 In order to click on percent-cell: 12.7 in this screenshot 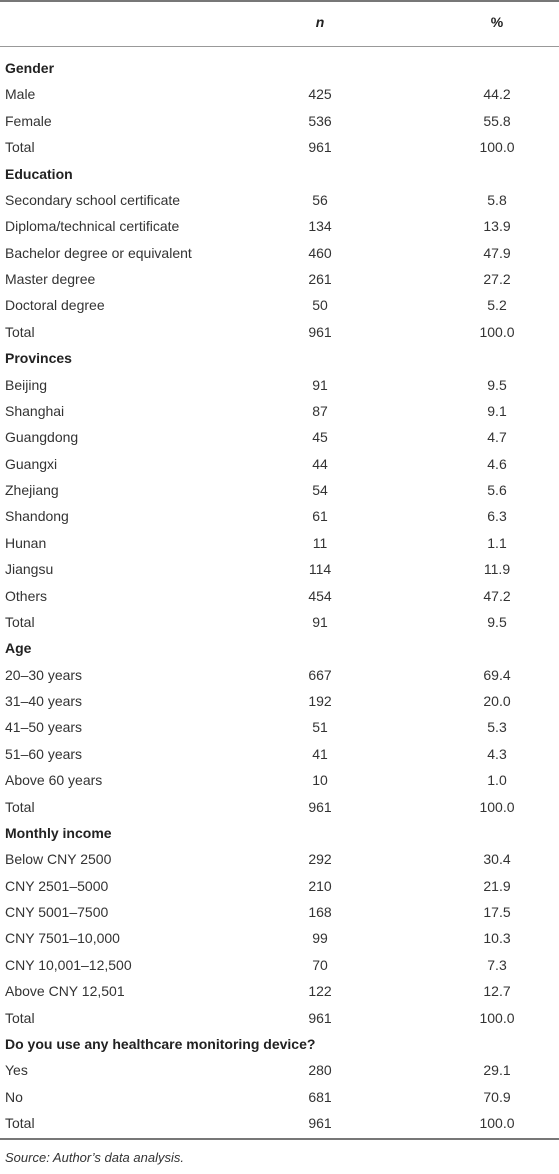, I will do `click(497, 991)`.